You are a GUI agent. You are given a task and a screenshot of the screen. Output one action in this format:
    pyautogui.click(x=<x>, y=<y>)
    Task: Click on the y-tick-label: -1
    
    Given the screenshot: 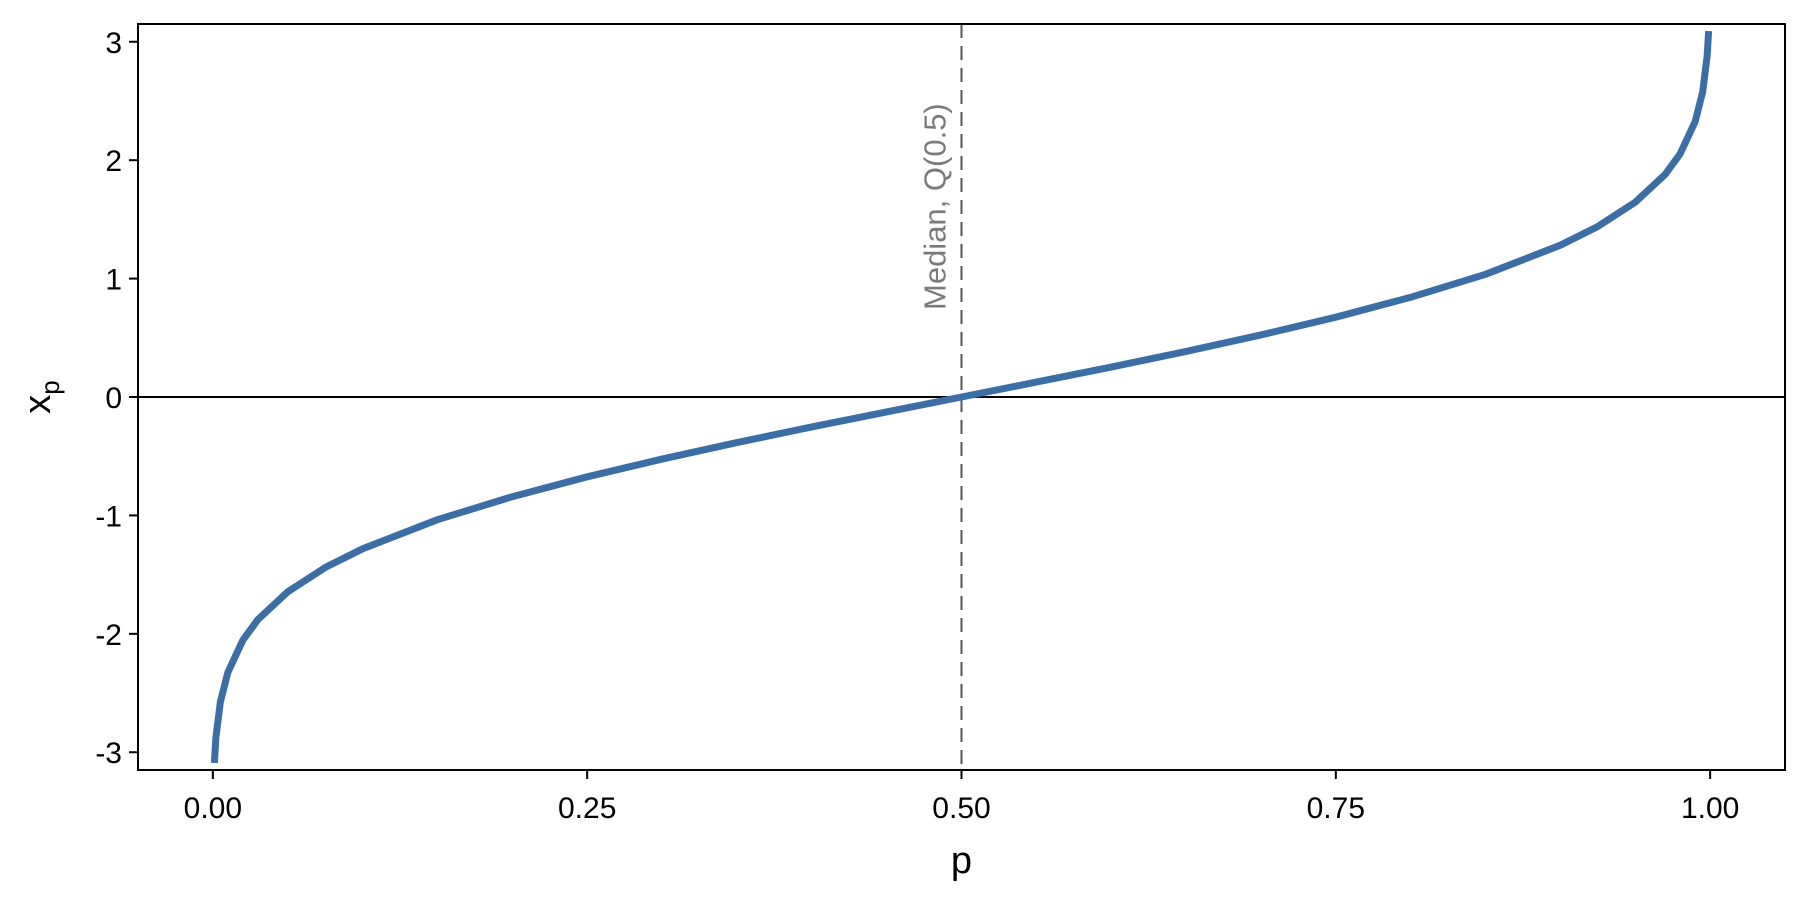 What is the action you would take?
    pyautogui.click(x=108, y=516)
    